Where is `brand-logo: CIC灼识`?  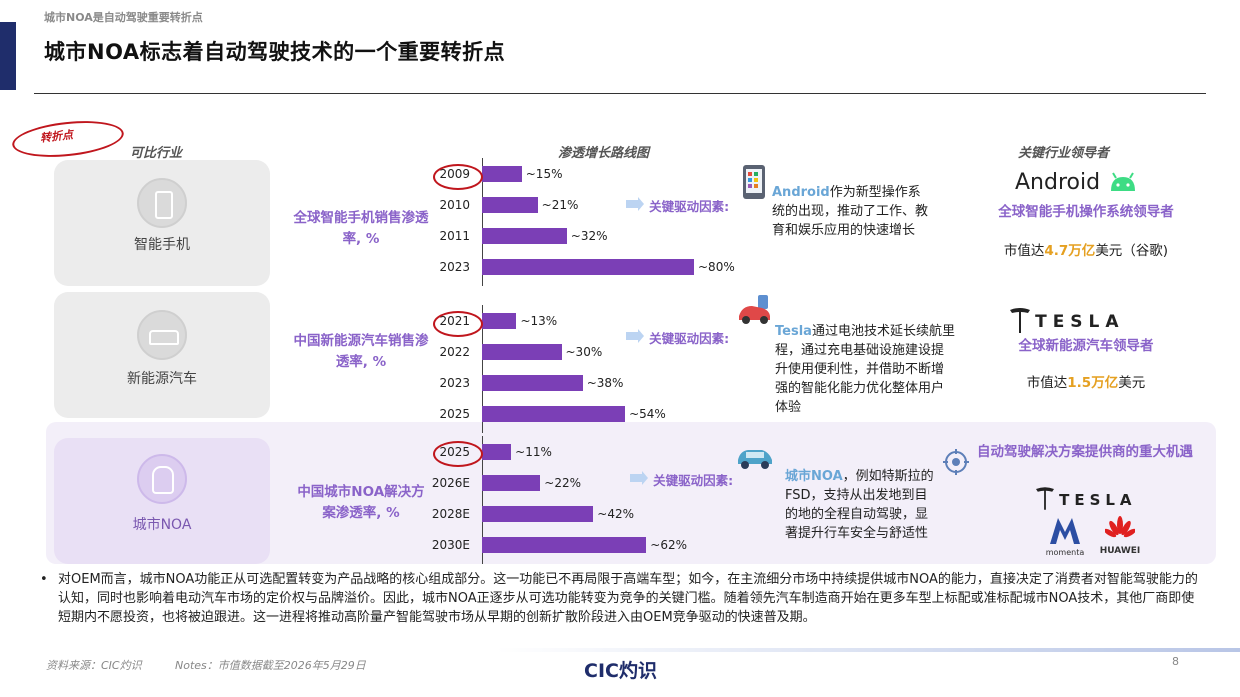 brand-logo: CIC灼识 is located at coordinates (620, 671).